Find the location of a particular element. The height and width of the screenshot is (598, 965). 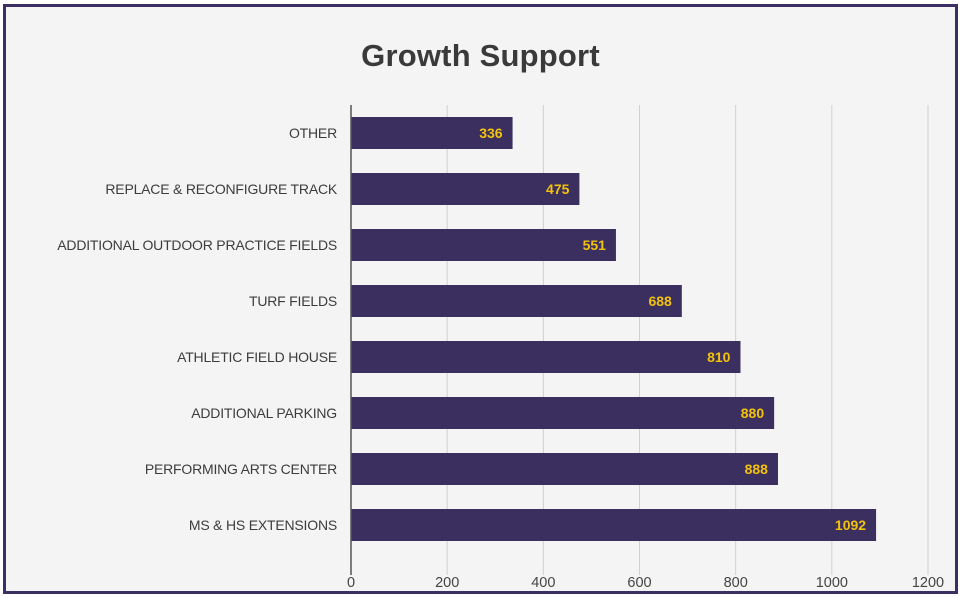

category-label: OTHER is located at coordinates (313, 133).